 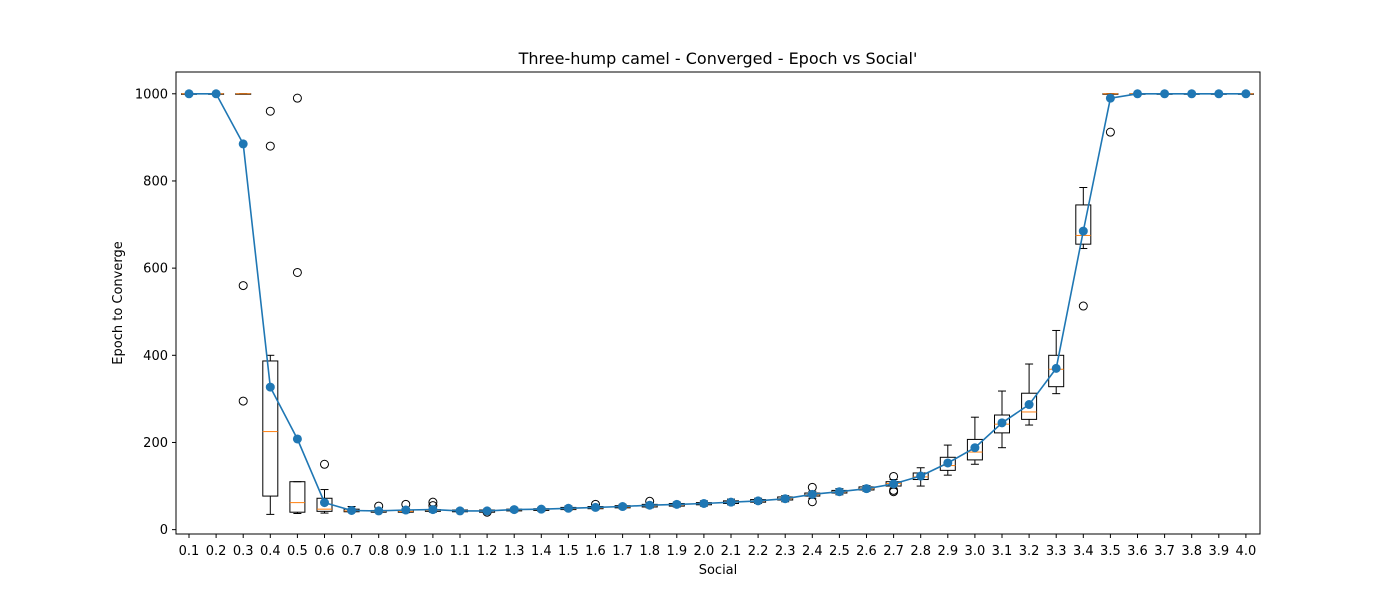 I want to click on x-tick-label: 0.7, so click(x=351, y=551).